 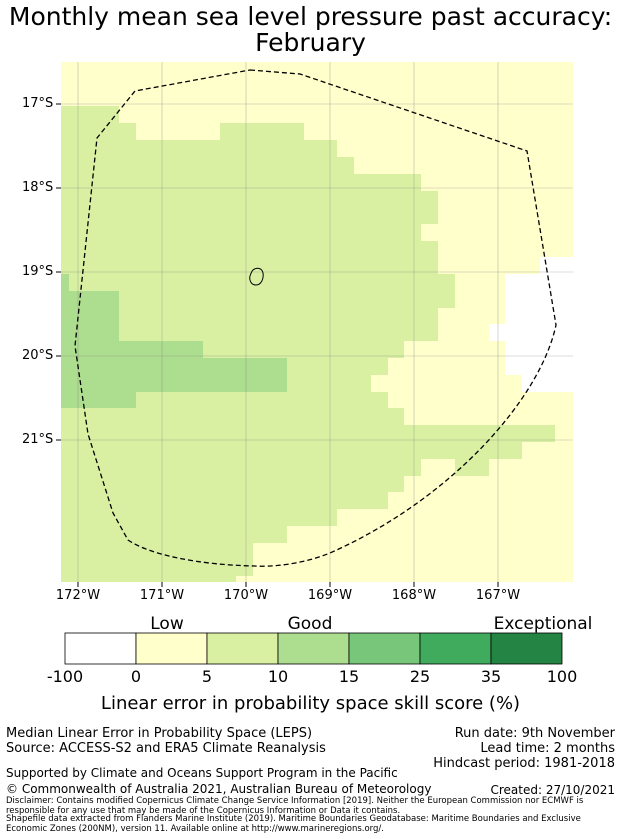 I want to click on hindcast-period: Hindcast period: 1981-2018, so click(x=524, y=763).